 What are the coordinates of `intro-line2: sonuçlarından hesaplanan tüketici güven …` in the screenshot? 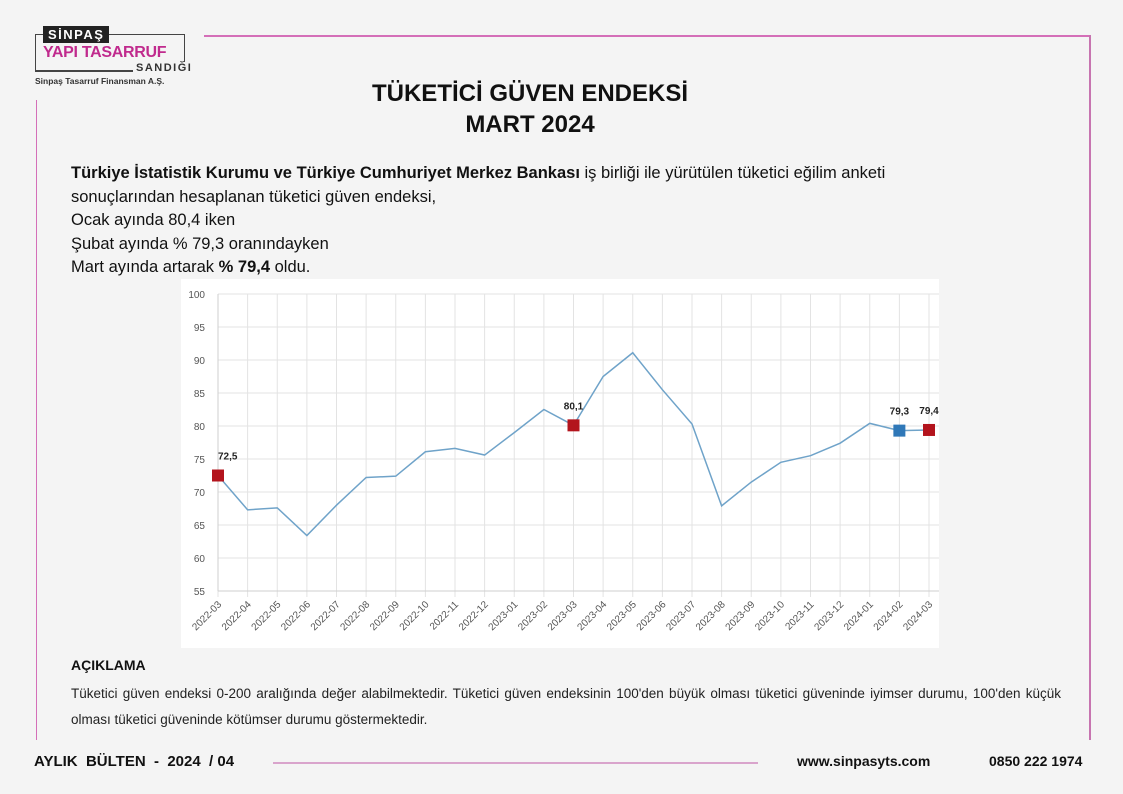 It's located at (254, 196).